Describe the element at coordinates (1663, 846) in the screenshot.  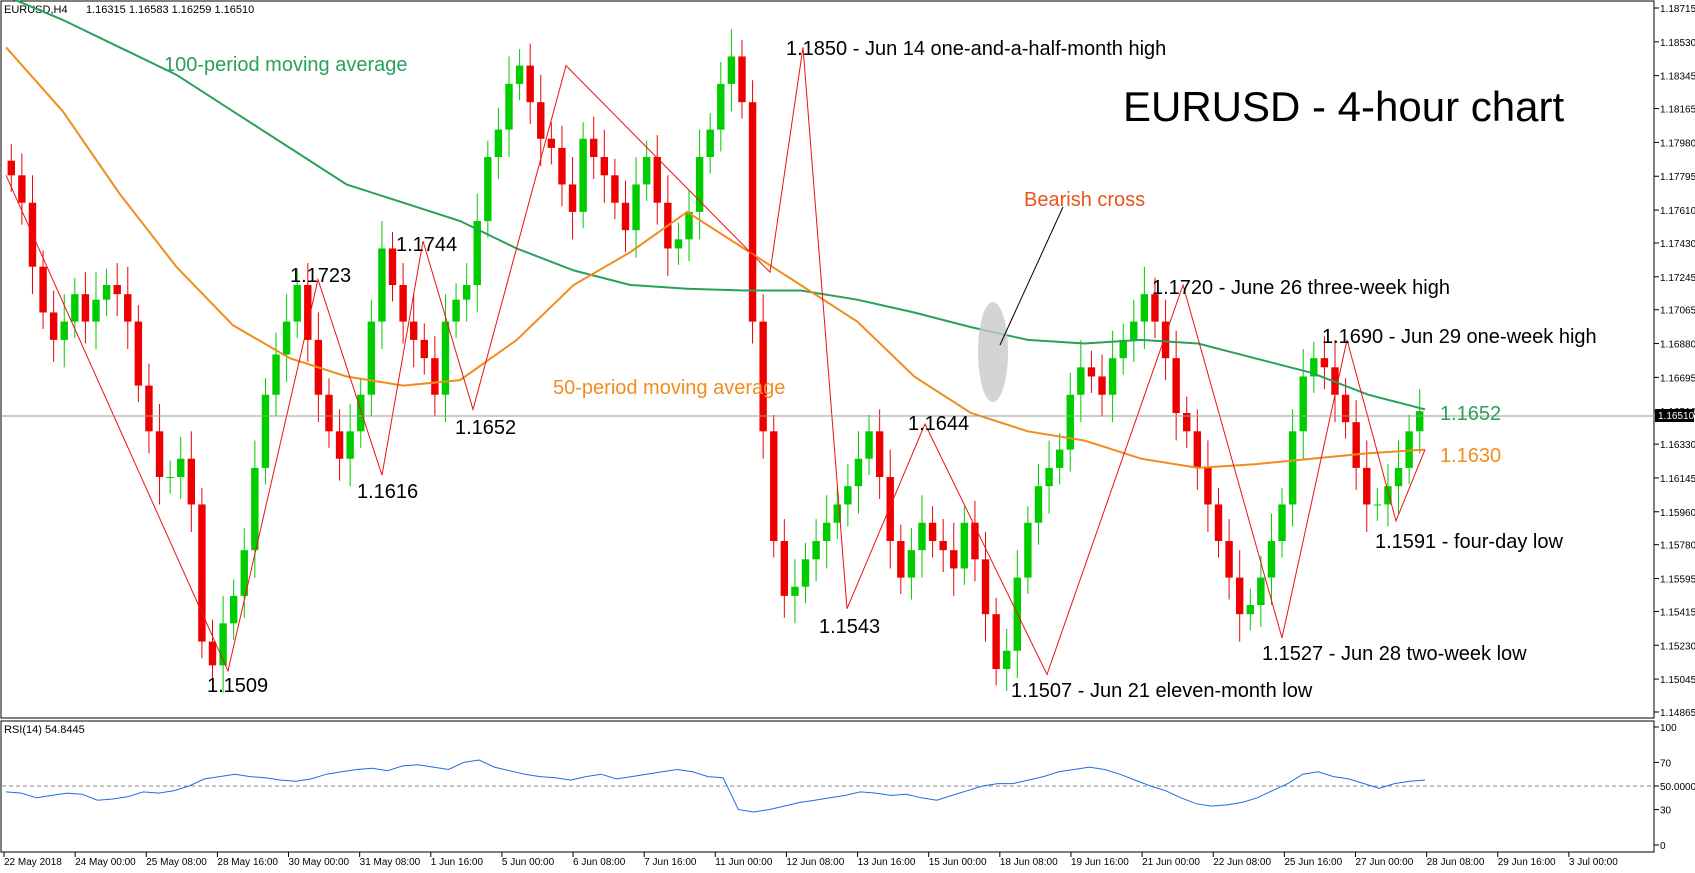
I see `rsi-tick-label: 0` at that location.